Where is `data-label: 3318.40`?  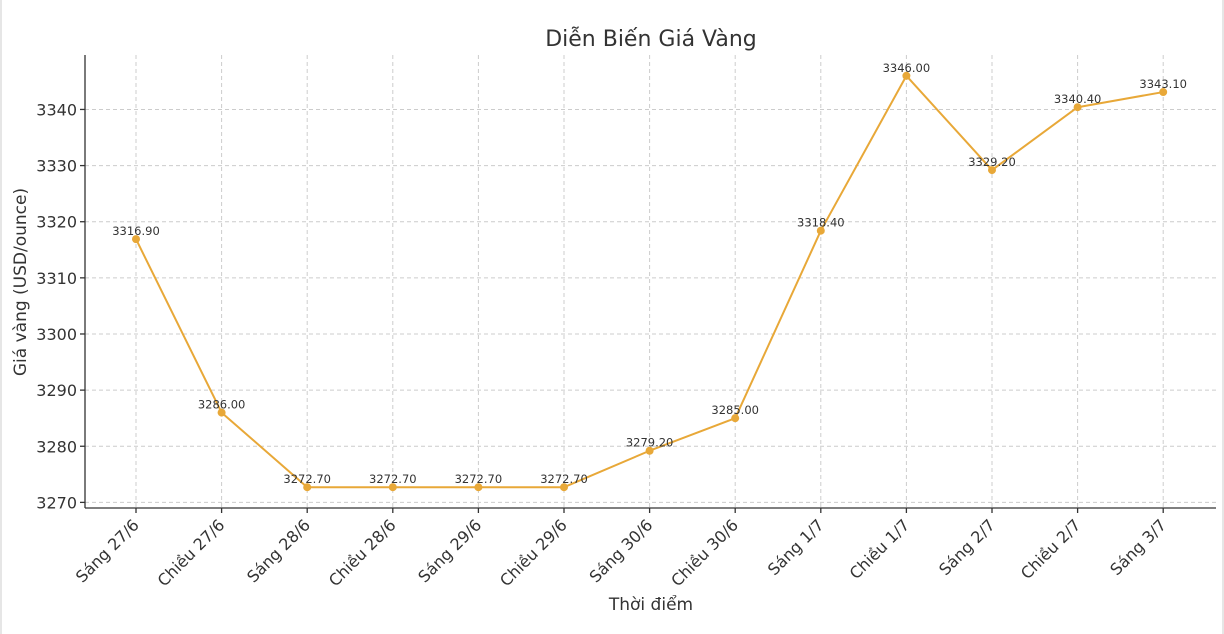 data-label: 3318.40 is located at coordinates (821, 223).